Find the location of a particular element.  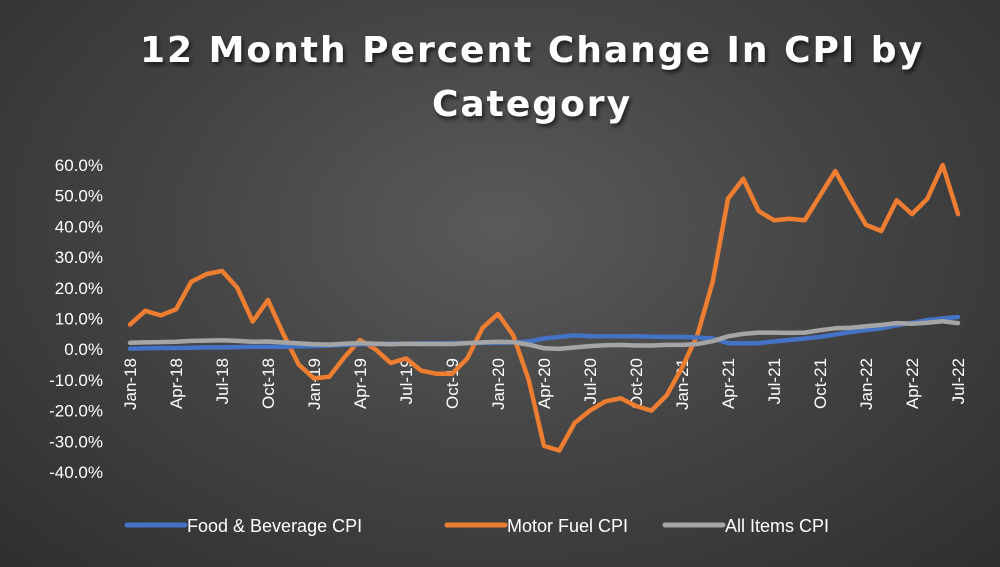

x-tick-label: Jul-21 is located at coordinates (774, 381).